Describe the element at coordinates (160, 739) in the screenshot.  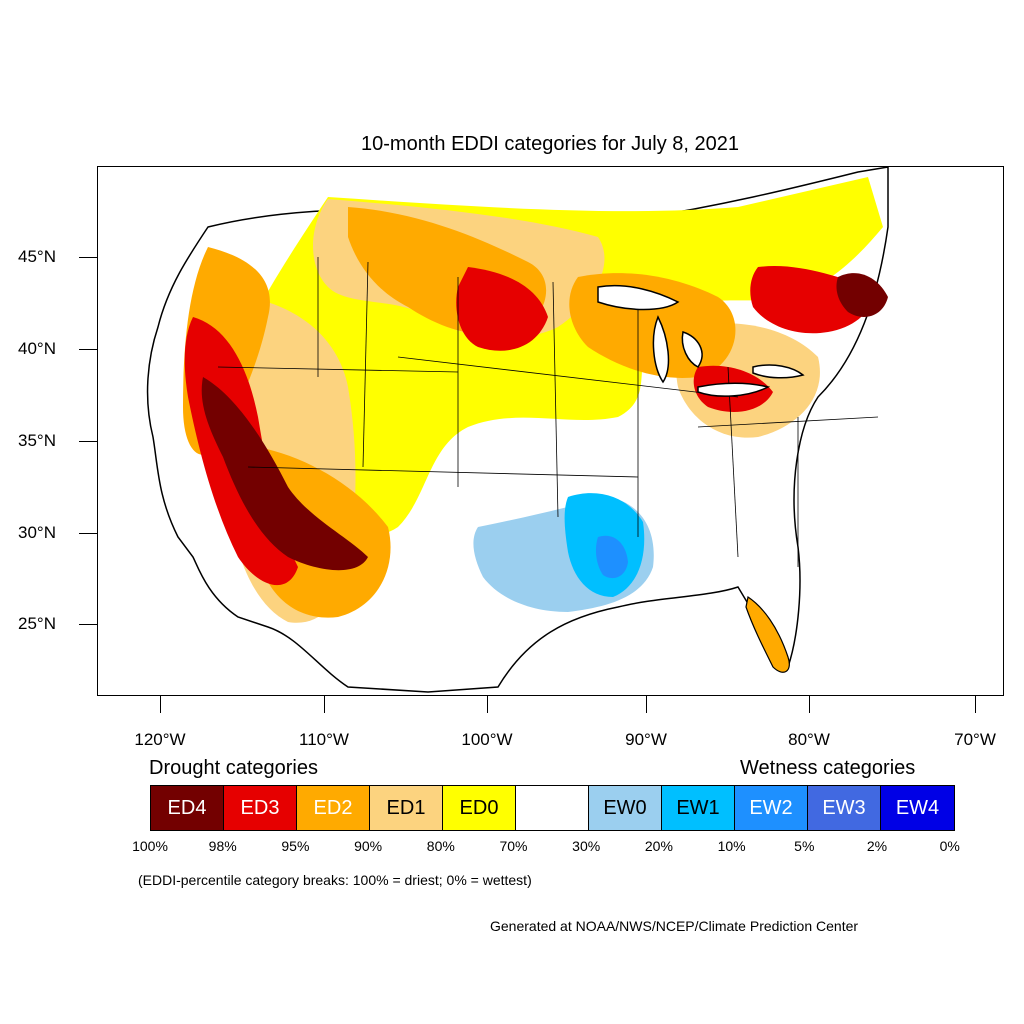
I see `lon-label-120: 120°W` at that location.